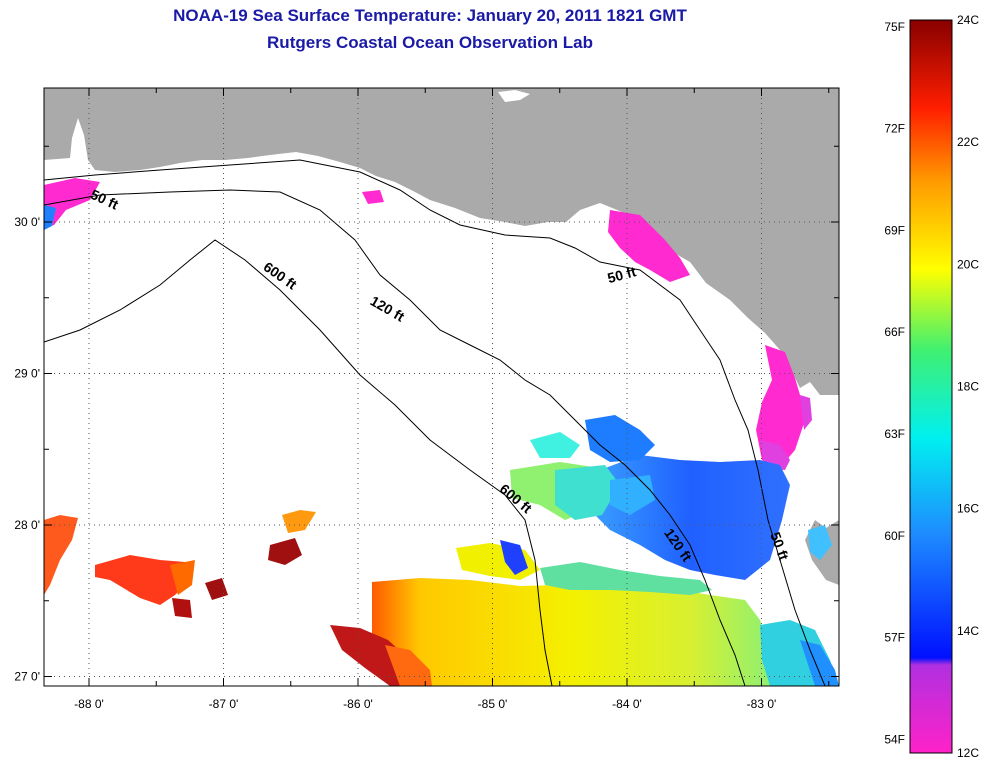 Image resolution: width=992 pixels, height=770 pixels. I want to click on colorbar-f-label: 60F, so click(894, 536).